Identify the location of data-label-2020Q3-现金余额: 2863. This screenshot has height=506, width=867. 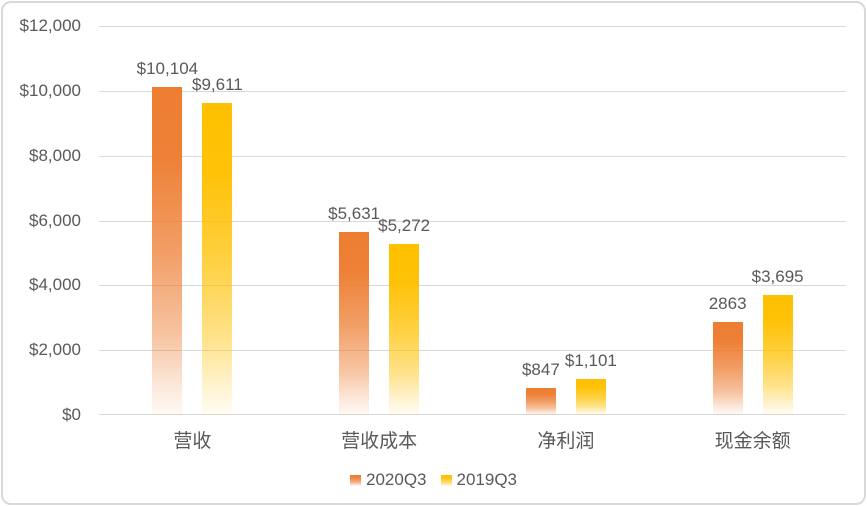
(727, 304).